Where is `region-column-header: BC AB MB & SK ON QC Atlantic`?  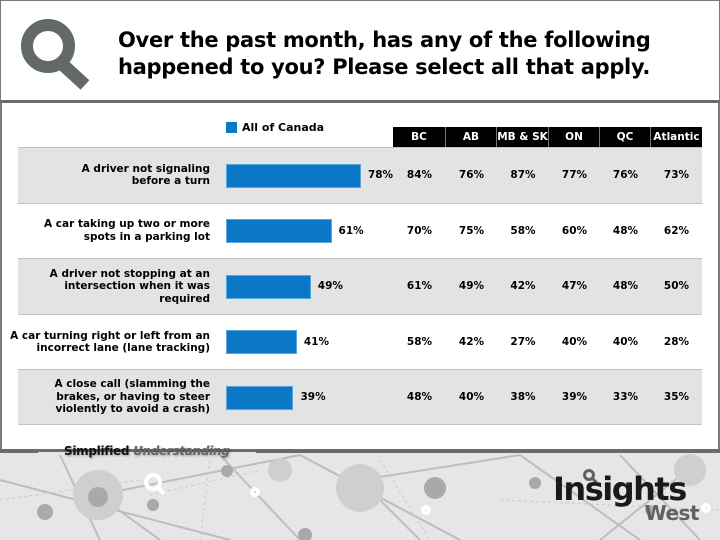 region-column-header: BC AB MB & SK ON QC Atlantic is located at coordinates (547, 137).